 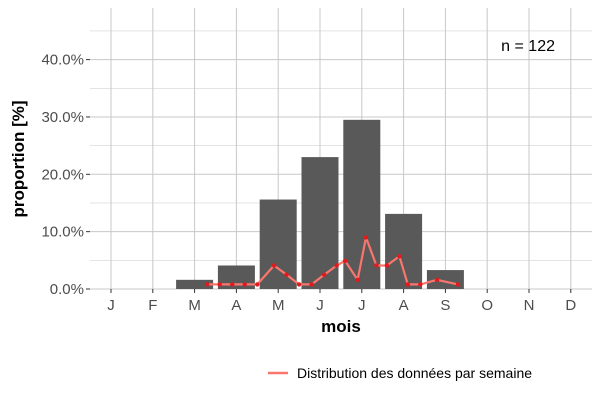 What do you see at coordinates (529, 305) in the screenshot?
I see `x-tick-label: N` at bounding box center [529, 305].